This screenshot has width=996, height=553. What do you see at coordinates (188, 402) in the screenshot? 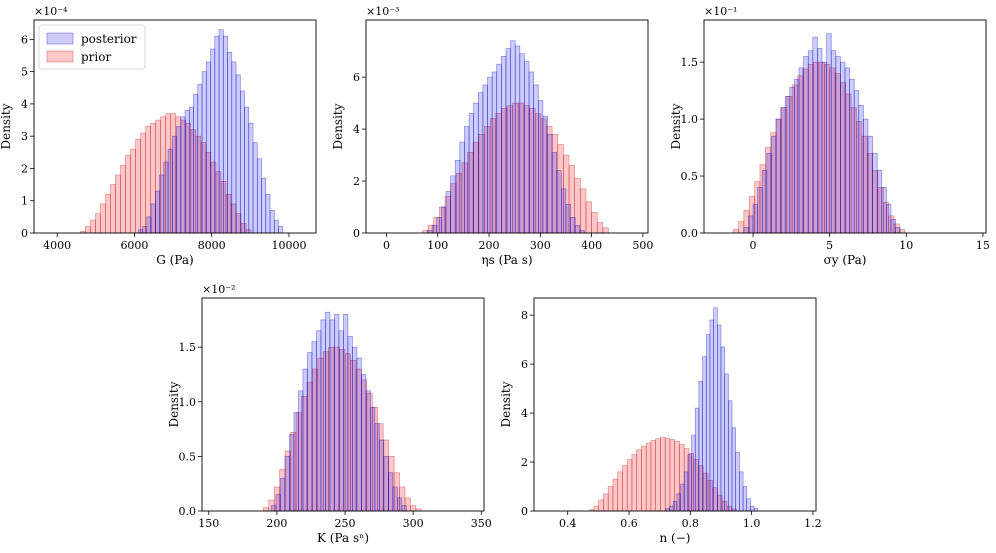
I see `y-tick-label: 1.0` at bounding box center [188, 402].